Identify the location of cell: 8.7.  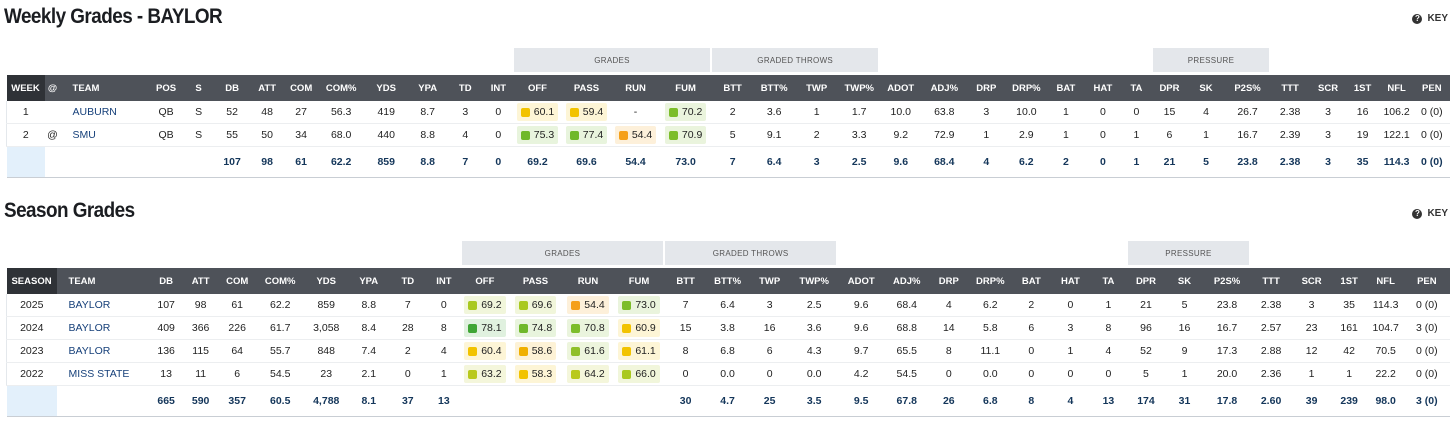
(427, 112).